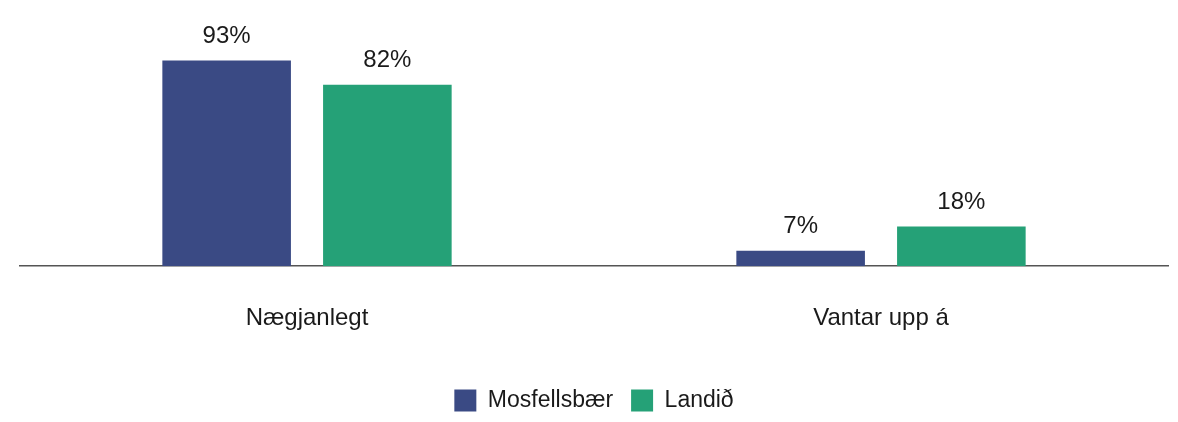 The width and height of the screenshot is (1178, 422). Describe the element at coordinates (800, 225) in the screenshot. I see `data-label: 7%` at that location.